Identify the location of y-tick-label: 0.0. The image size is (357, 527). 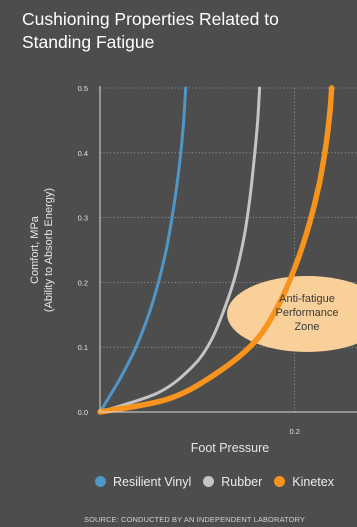
(83, 412).